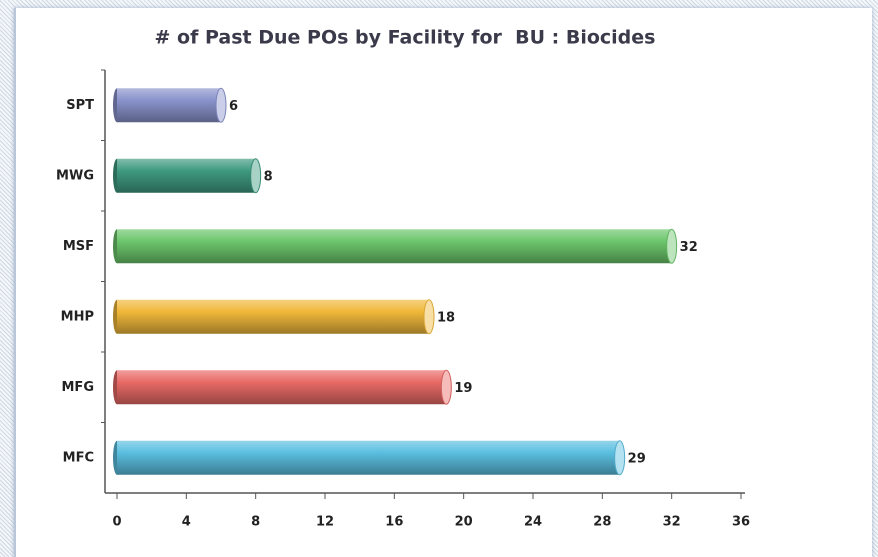 This screenshot has height=557, width=878. Describe the element at coordinates (233, 106) in the screenshot. I see `value-label: 6` at that location.